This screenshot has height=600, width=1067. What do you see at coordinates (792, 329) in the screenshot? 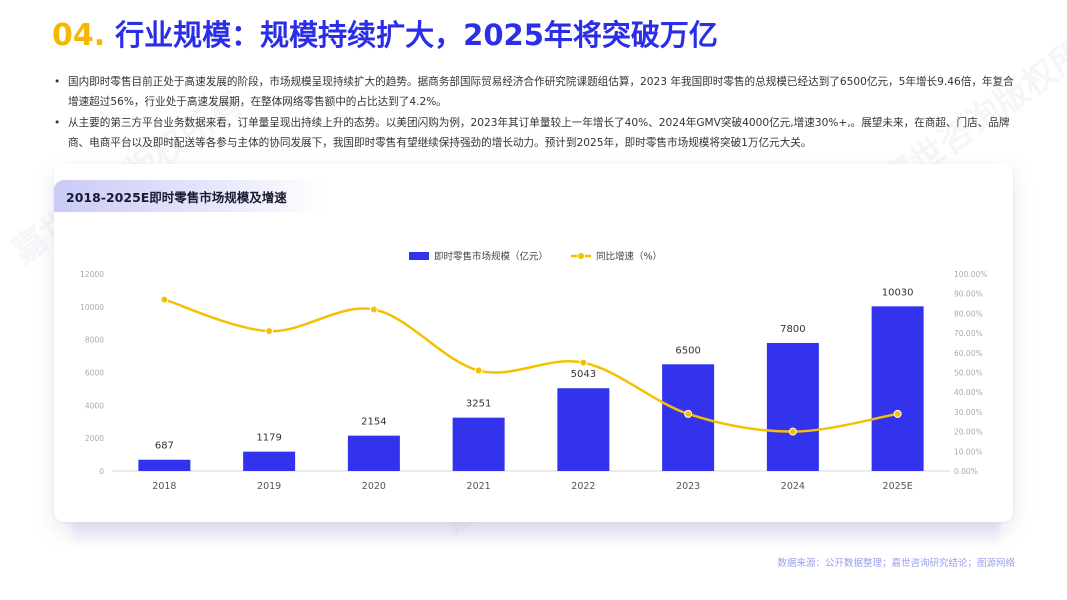
I see `bar-data-label: 7800` at bounding box center [792, 329].